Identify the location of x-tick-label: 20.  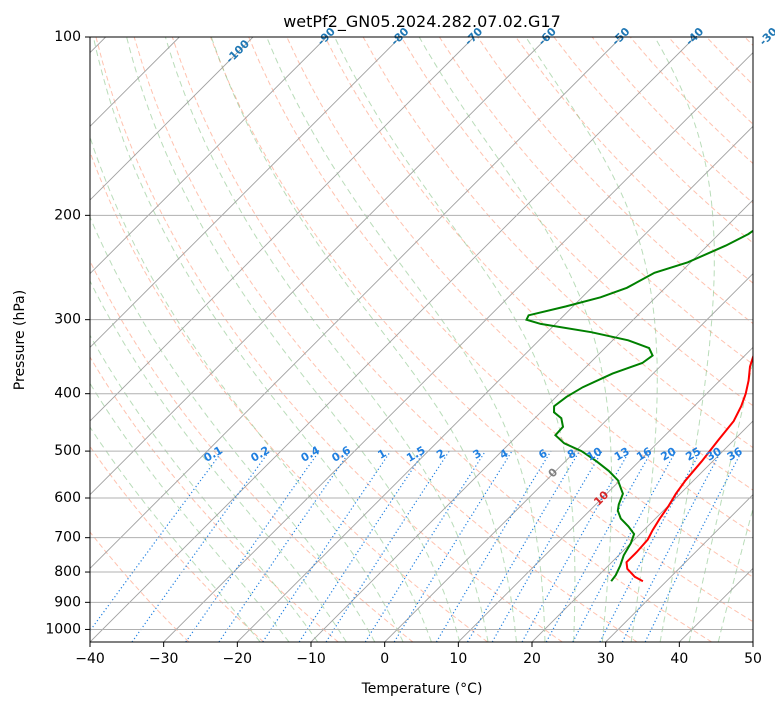
(532, 659).